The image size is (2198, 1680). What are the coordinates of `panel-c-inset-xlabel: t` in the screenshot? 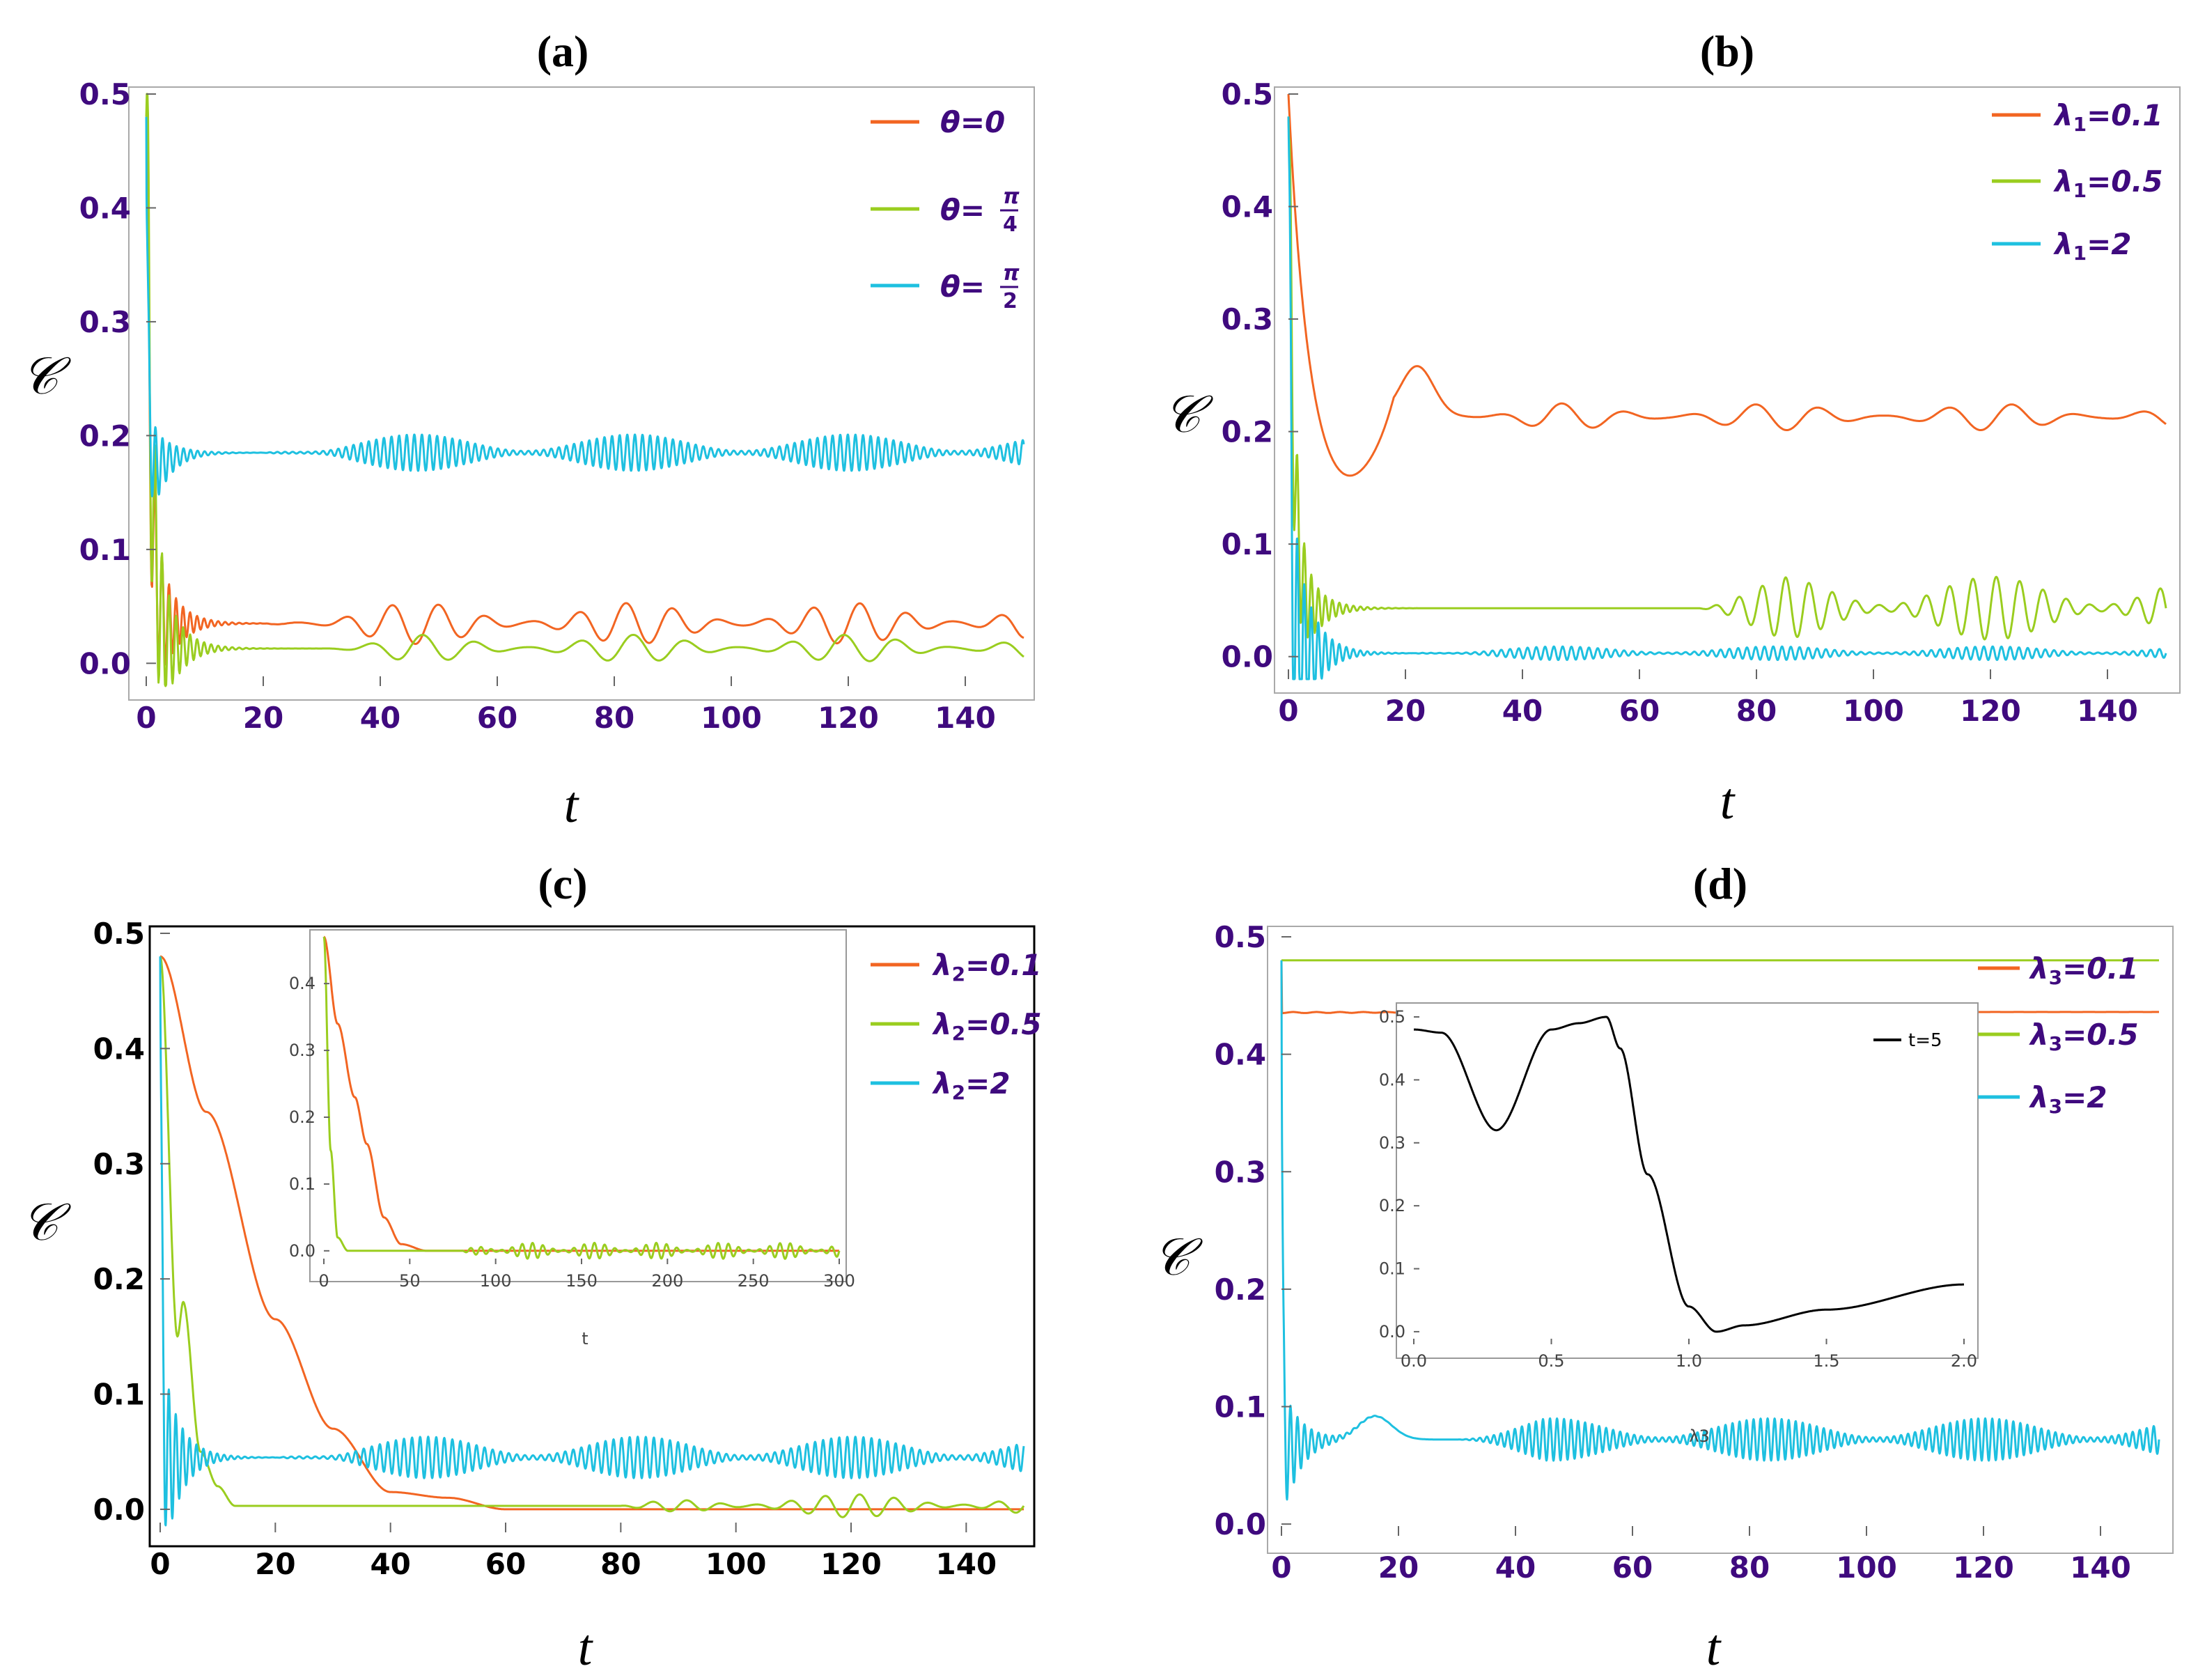 It's located at (585, 1338).